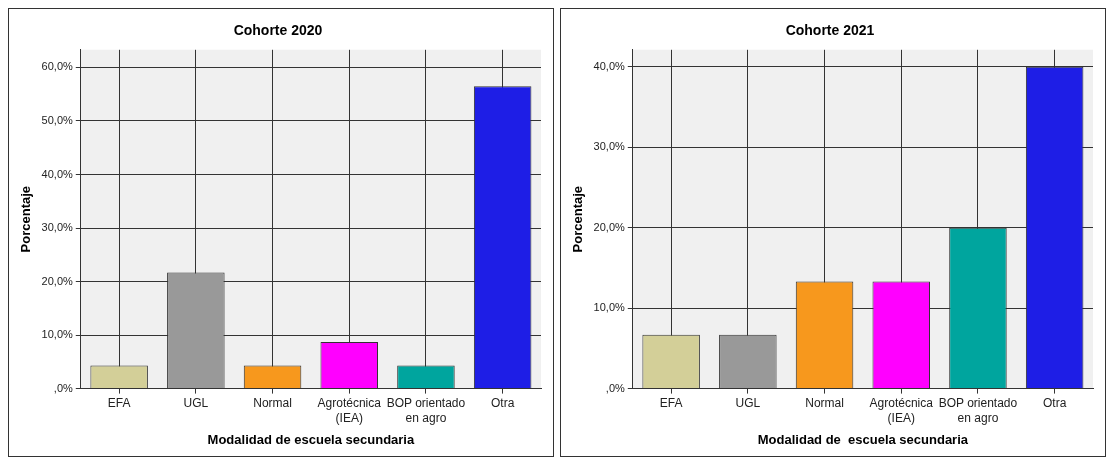 The image size is (1113, 465). I want to click on chart-title: Cohorte 2020, so click(278, 30).